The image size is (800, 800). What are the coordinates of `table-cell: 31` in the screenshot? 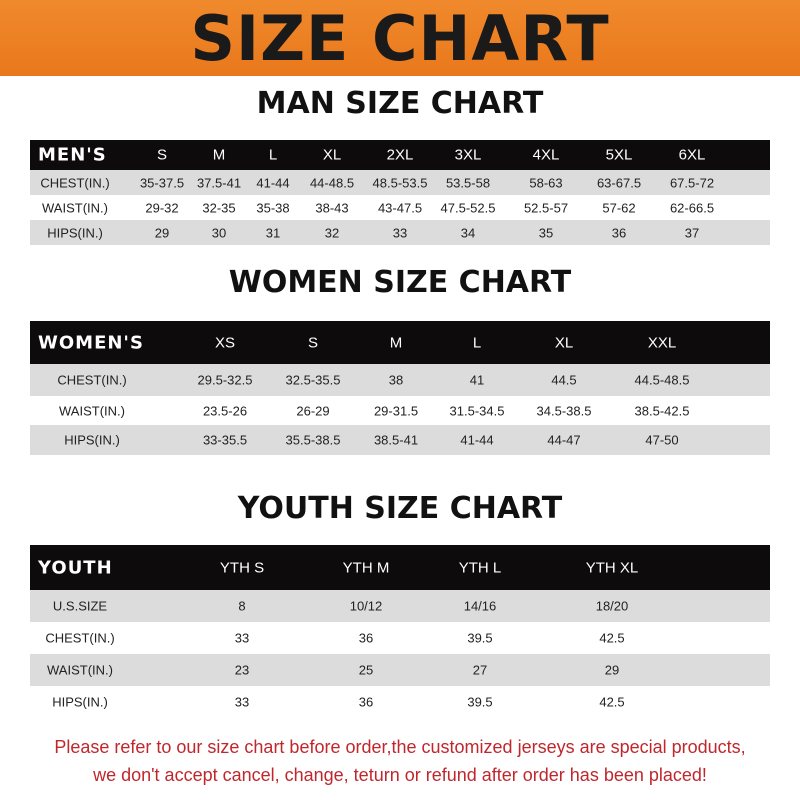 It's located at (273, 232).